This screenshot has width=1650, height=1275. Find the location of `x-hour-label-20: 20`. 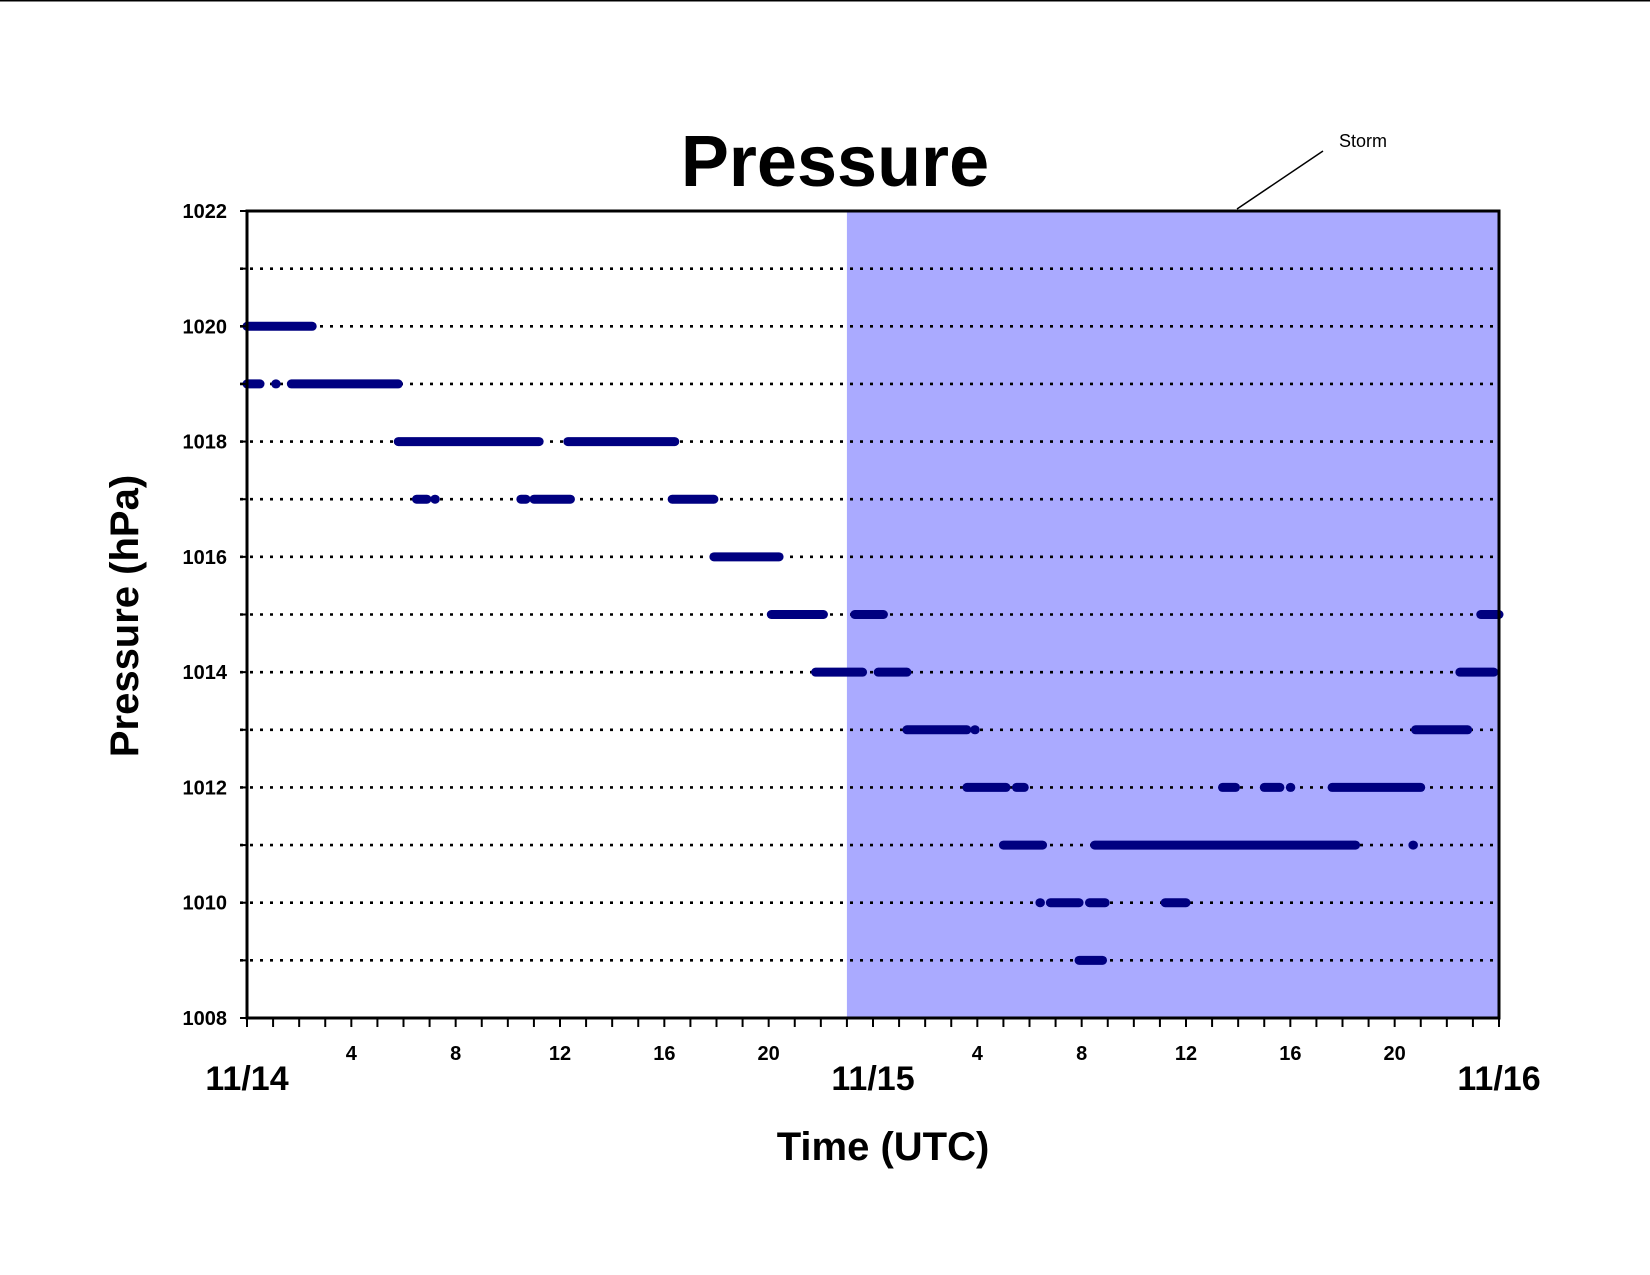

x-hour-label-20: 20 is located at coordinates (769, 1054).